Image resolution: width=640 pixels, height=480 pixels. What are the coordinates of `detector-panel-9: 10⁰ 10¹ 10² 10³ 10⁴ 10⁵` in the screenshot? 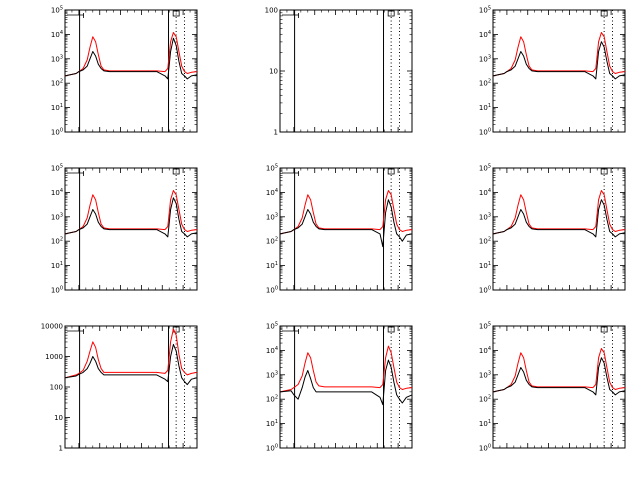 It's located at (552, 387).